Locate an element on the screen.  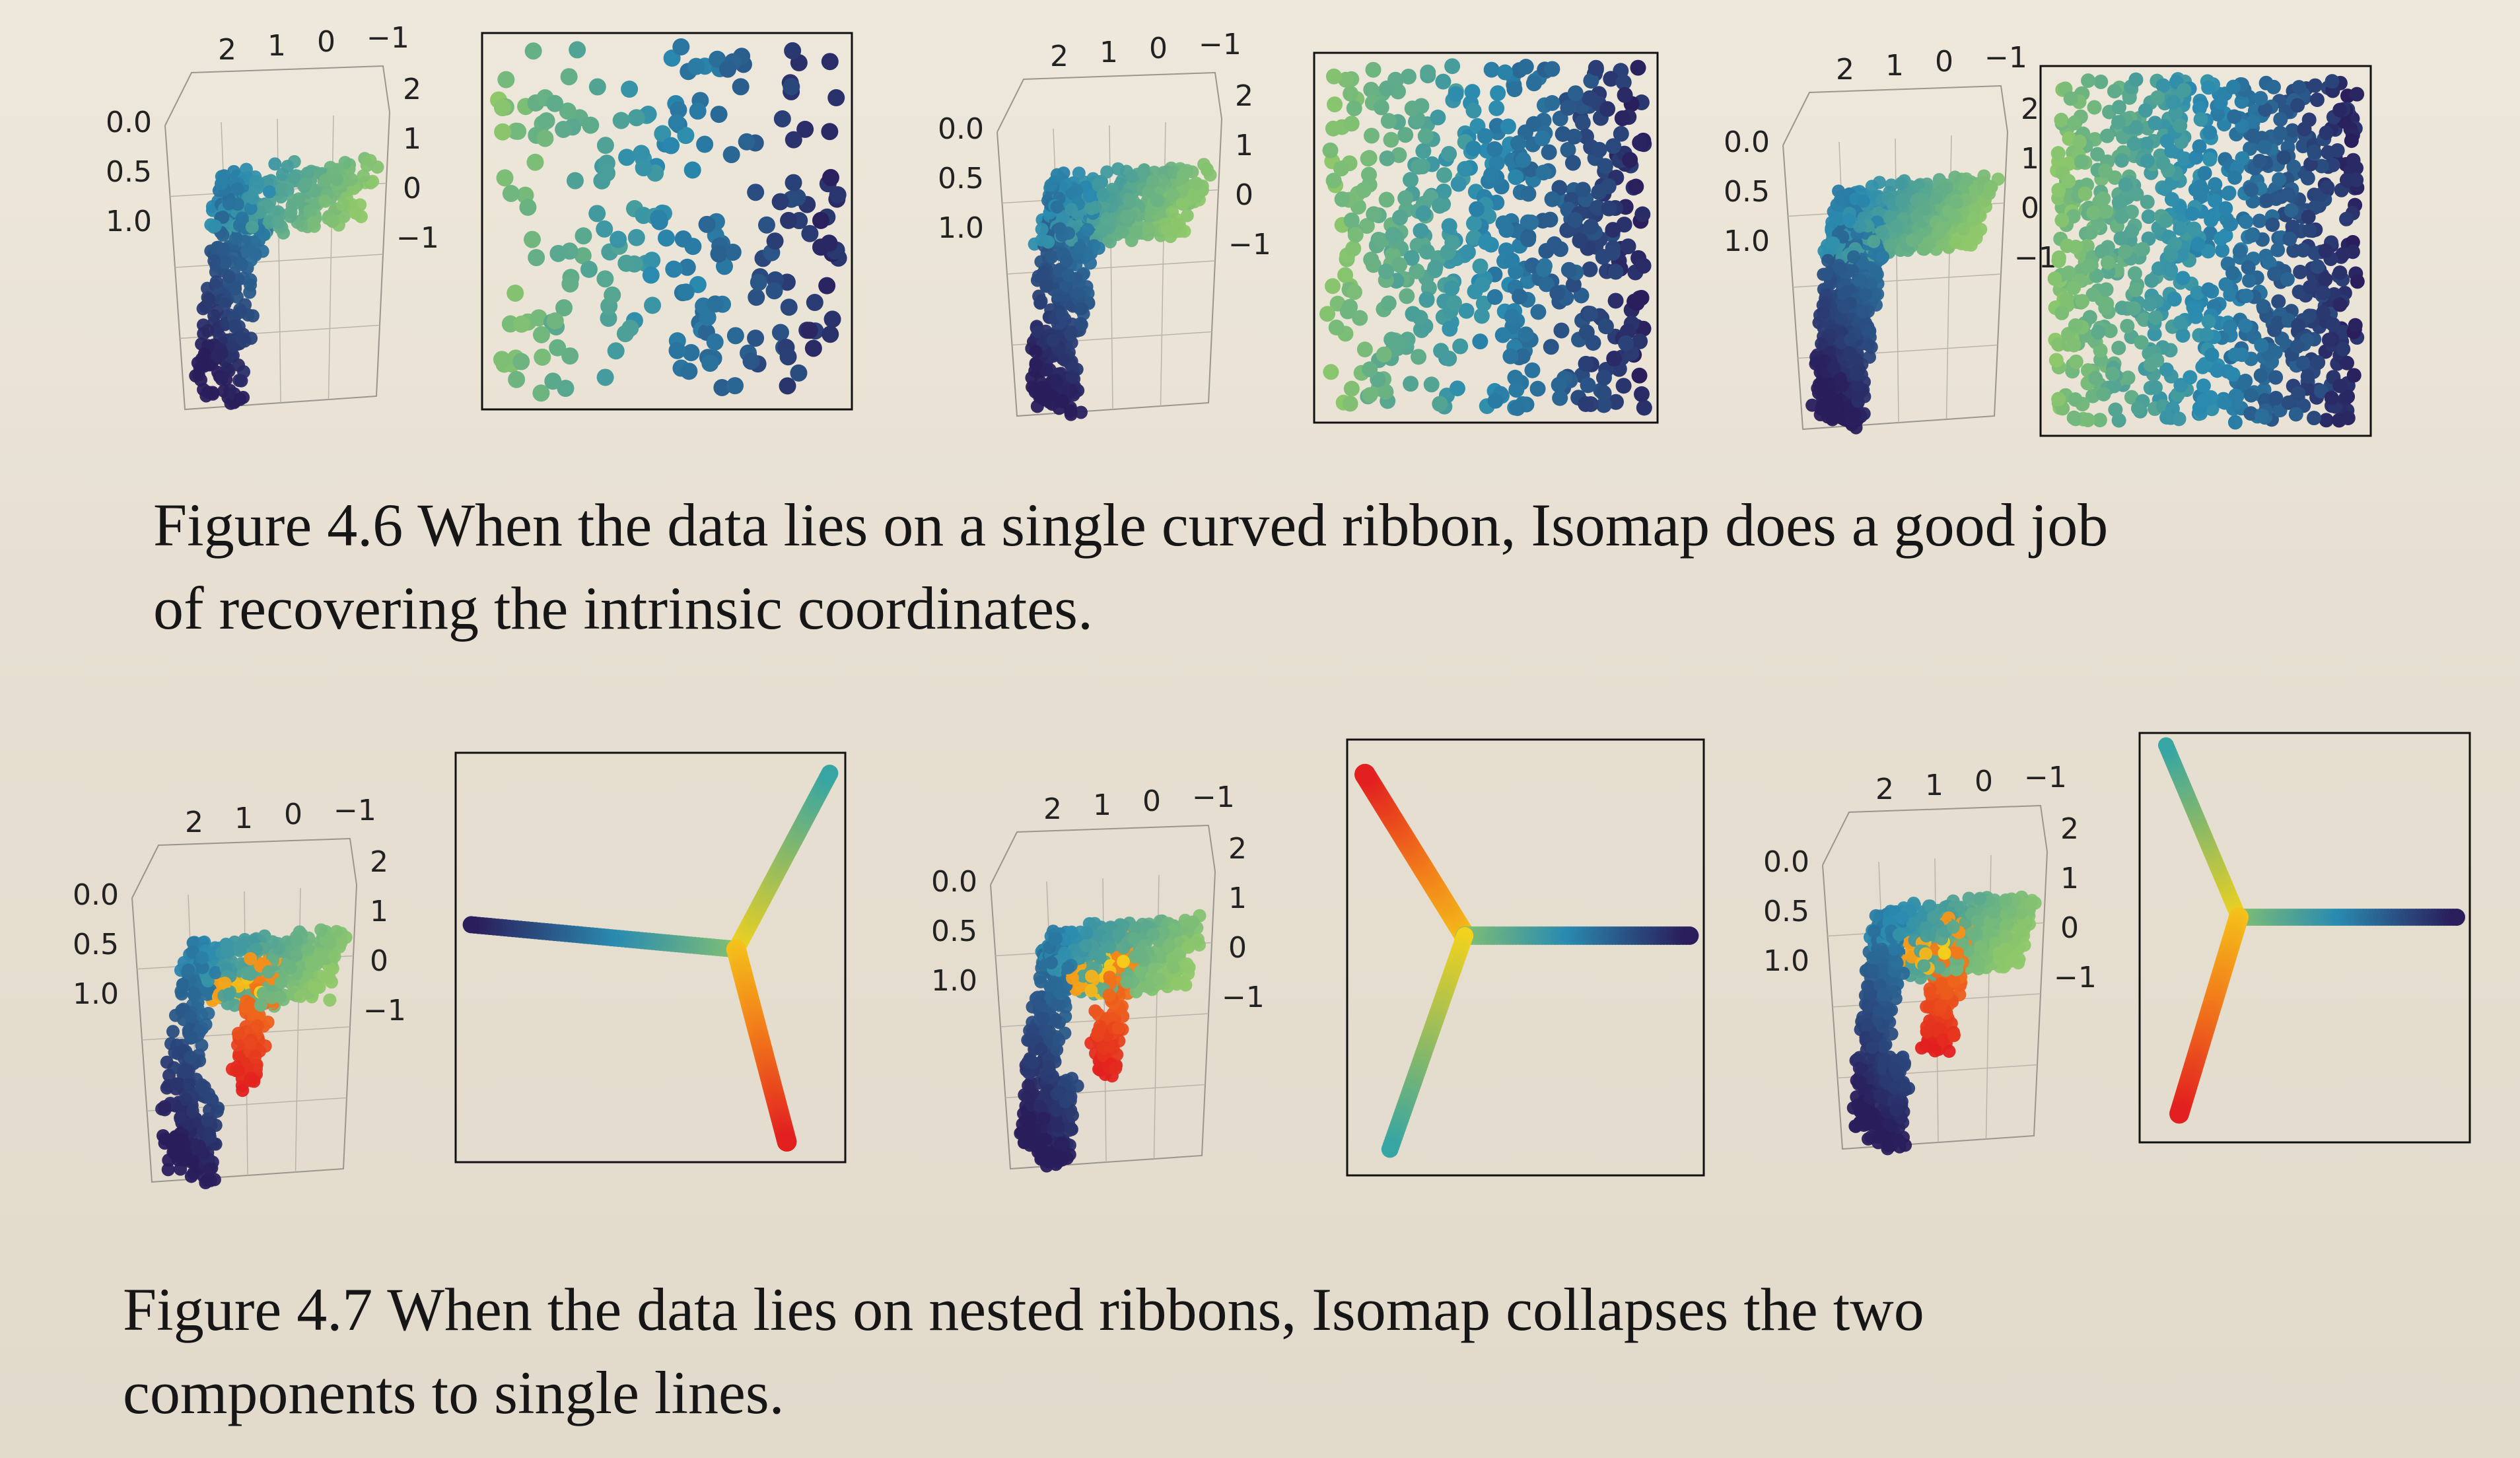
fig47-p1-right-tick-label: 0 is located at coordinates (379, 961).